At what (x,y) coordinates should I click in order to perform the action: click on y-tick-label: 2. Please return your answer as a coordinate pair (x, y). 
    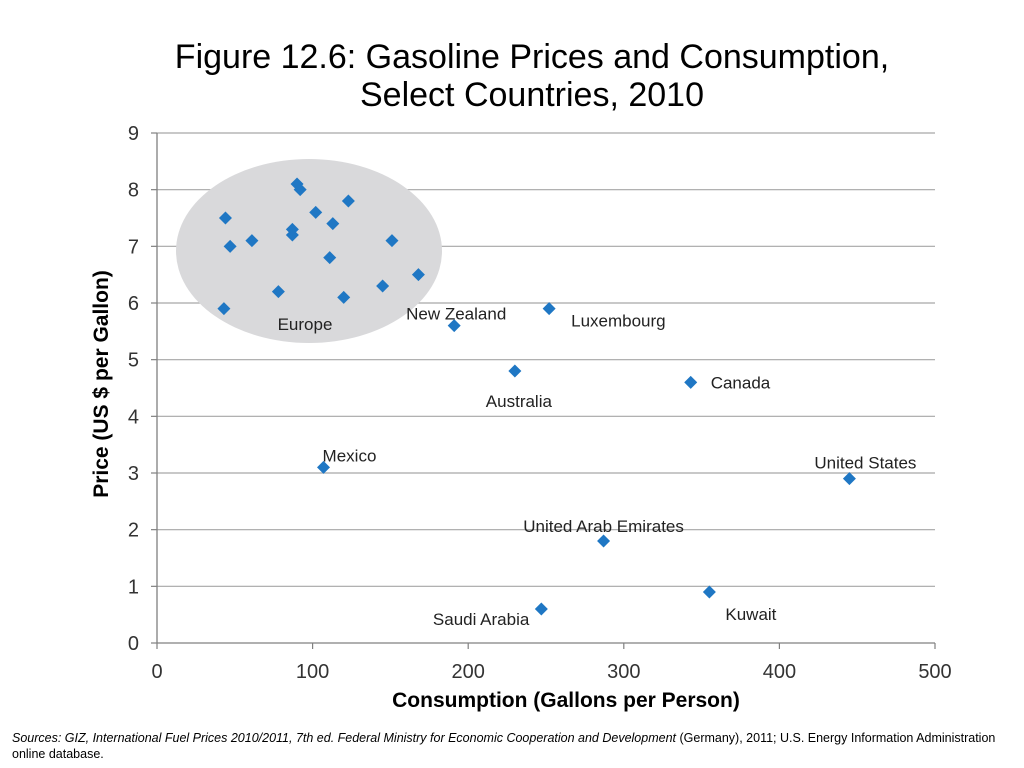
    Looking at the image, I should click on (133, 531).